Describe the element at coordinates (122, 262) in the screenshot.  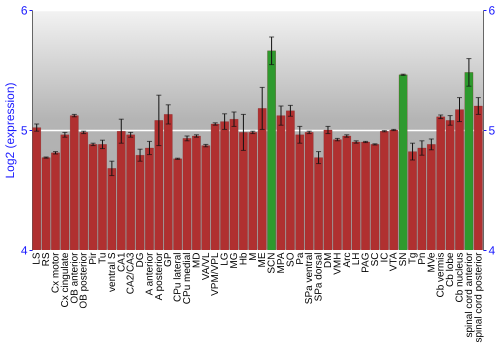
I see `x-tick-label: CA1` at that location.